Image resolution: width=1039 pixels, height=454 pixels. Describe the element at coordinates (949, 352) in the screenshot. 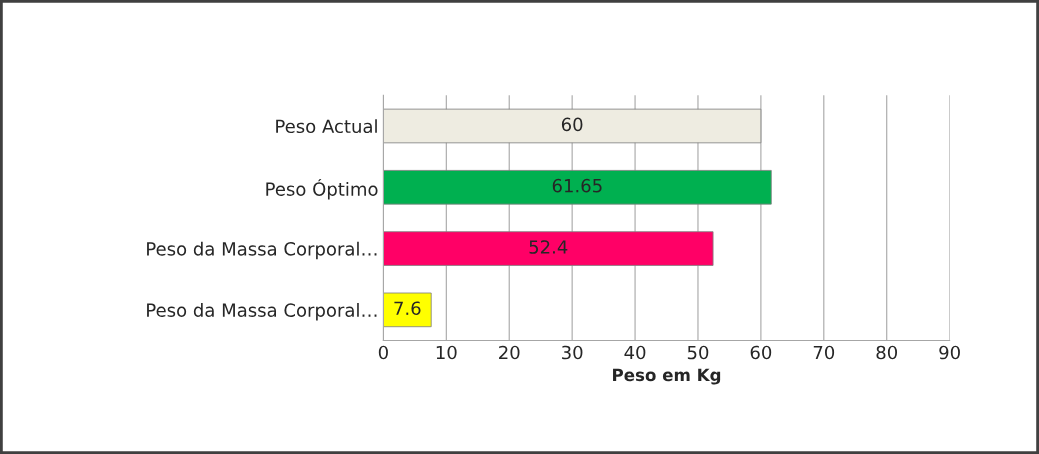

I see `x-tick-label: 90` at that location.